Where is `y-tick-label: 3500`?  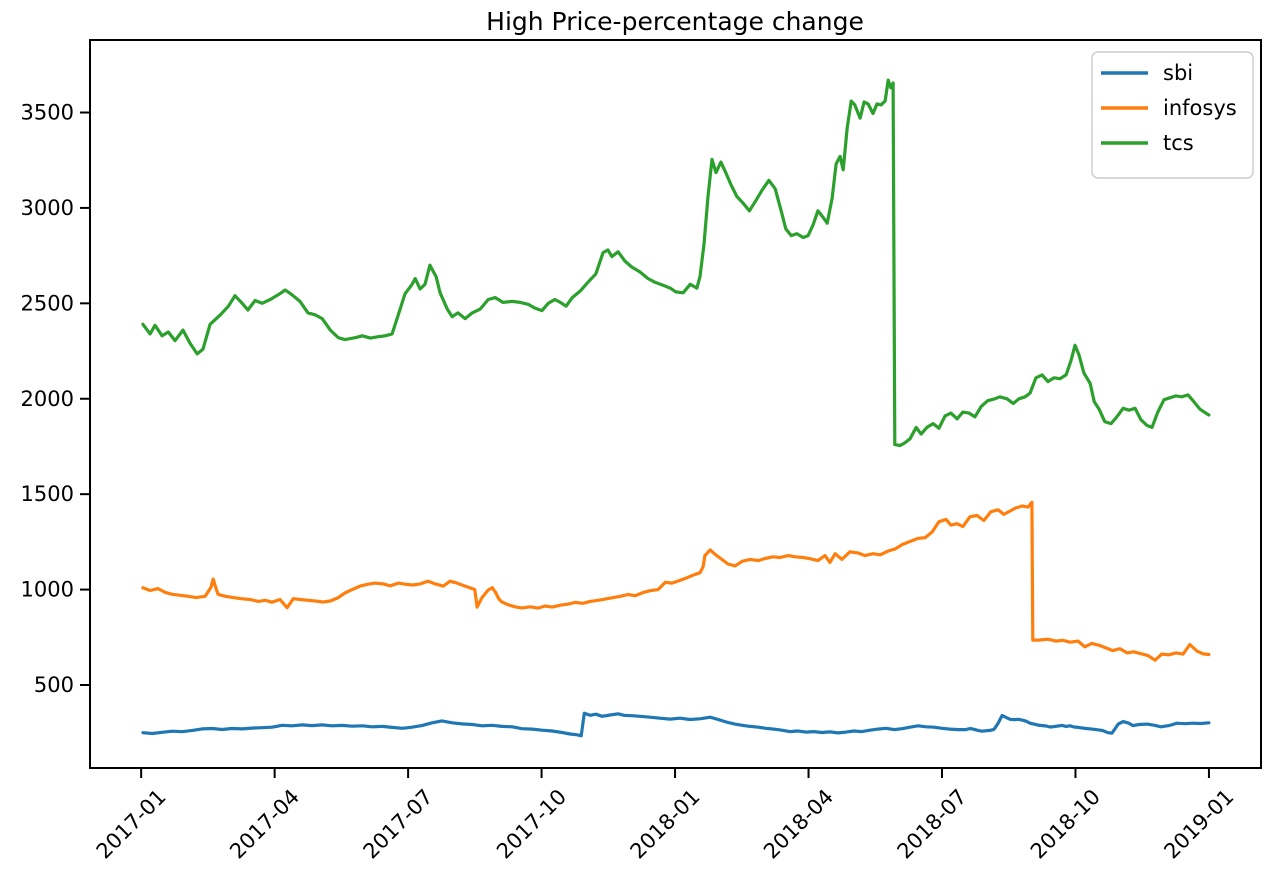
y-tick-label: 3500 is located at coordinates (47, 113).